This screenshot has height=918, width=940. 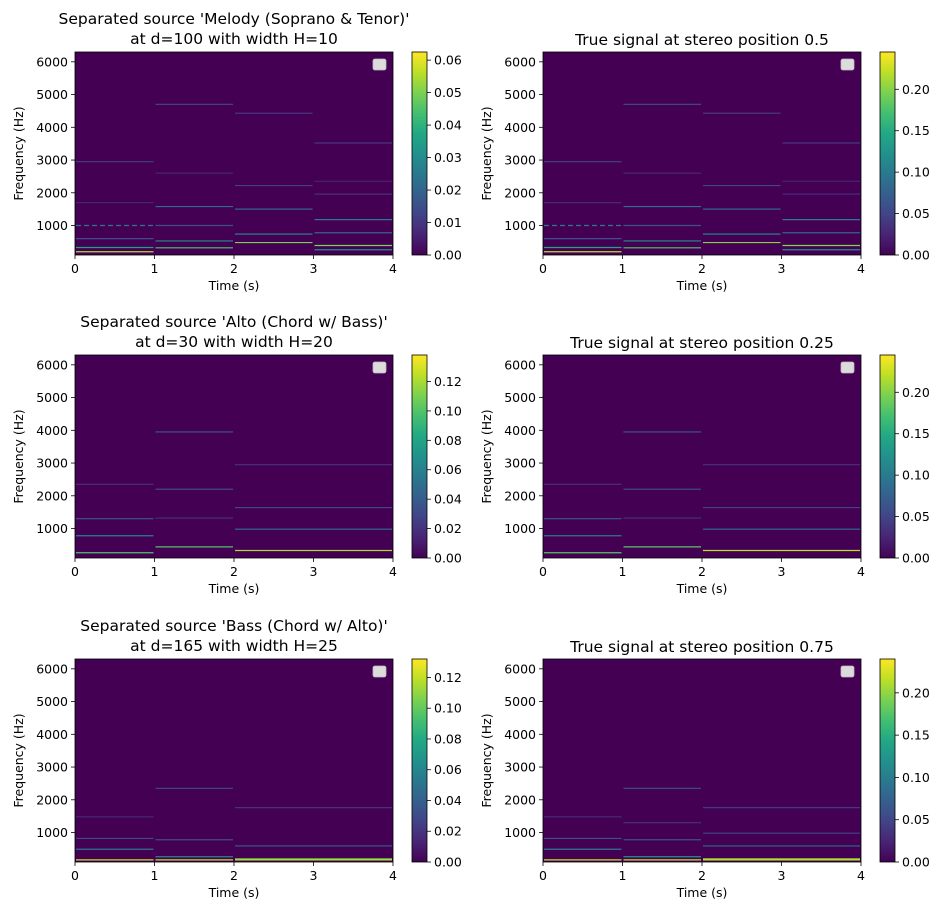 What do you see at coordinates (234, 342) in the screenshot?
I see `subplot-title: at d=30 with width H=20` at bounding box center [234, 342].